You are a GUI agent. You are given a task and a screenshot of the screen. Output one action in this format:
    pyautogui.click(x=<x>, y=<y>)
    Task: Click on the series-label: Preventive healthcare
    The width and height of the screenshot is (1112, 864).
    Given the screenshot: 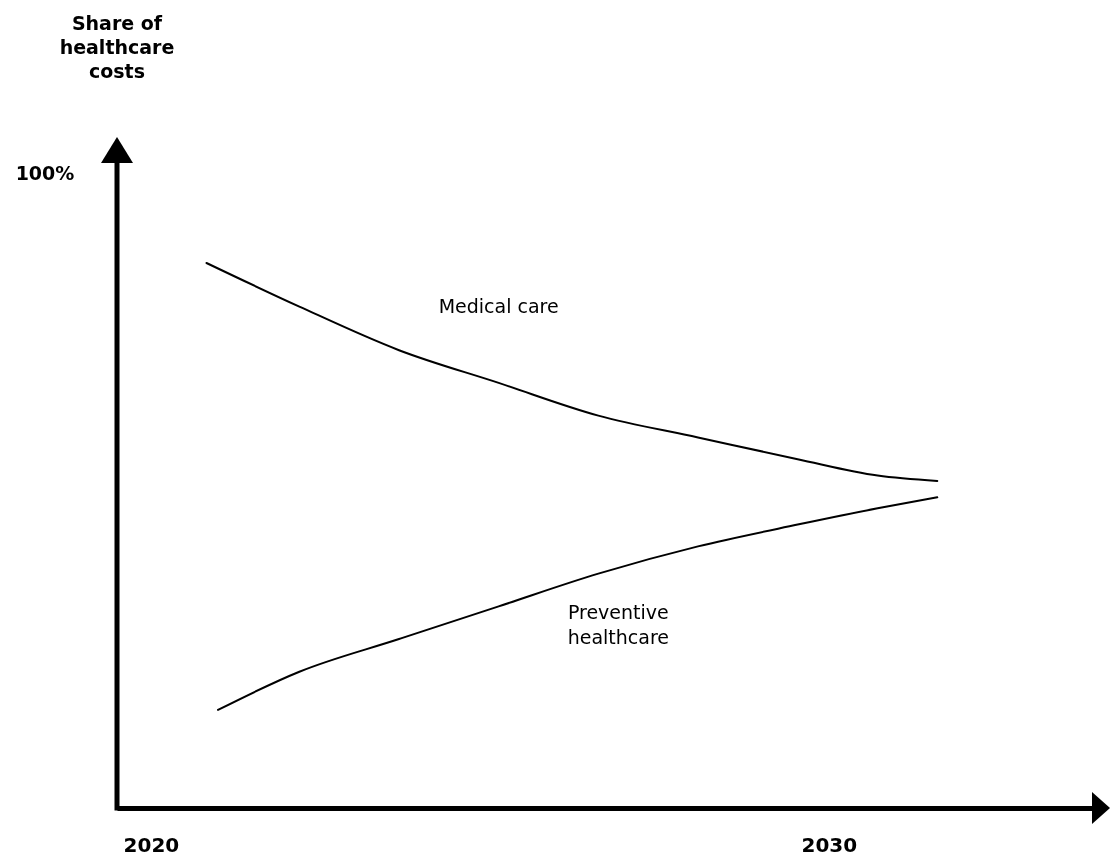 What is the action you would take?
    pyautogui.click(x=618, y=624)
    